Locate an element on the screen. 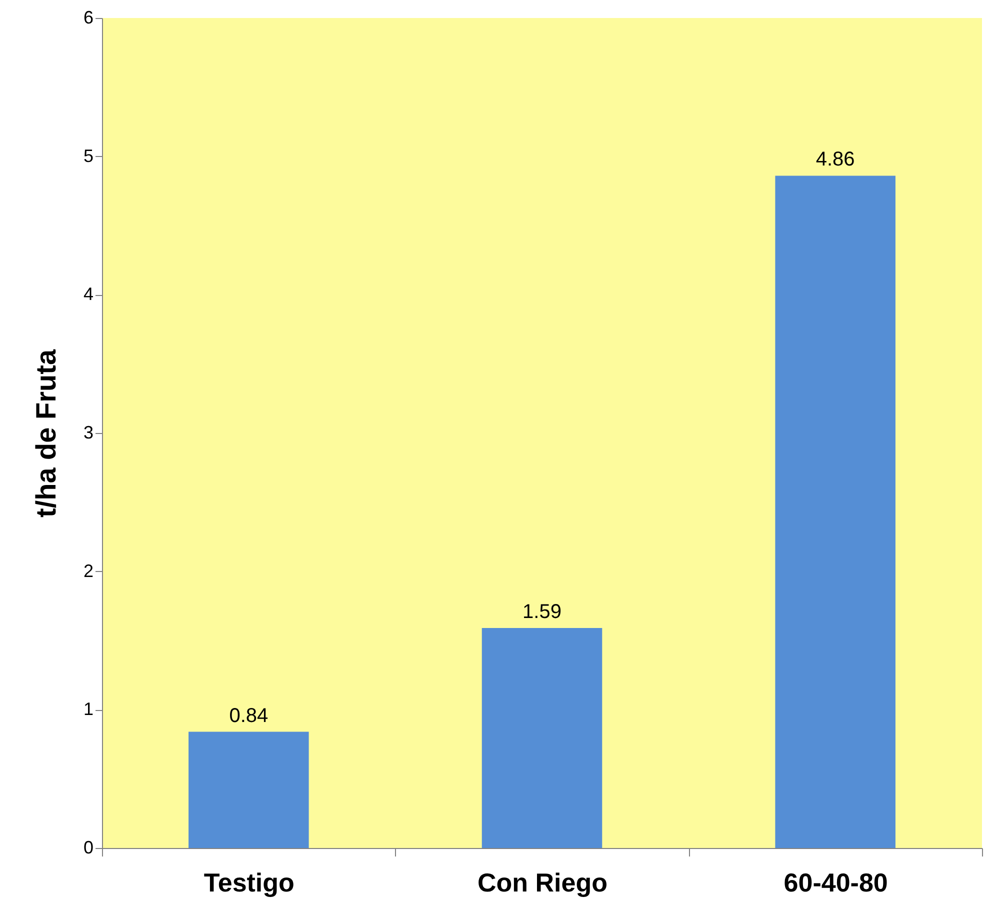  y-axis-title: t/ha de Fruta is located at coordinates (46, 433).